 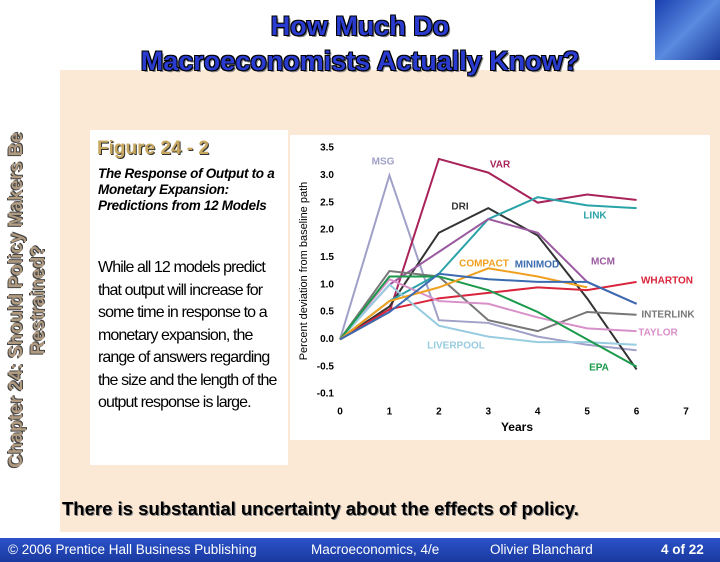 What do you see at coordinates (326, 366) in the screenshot?
I see `y-tick-label: -0.5` at bounding box center [326, 366].